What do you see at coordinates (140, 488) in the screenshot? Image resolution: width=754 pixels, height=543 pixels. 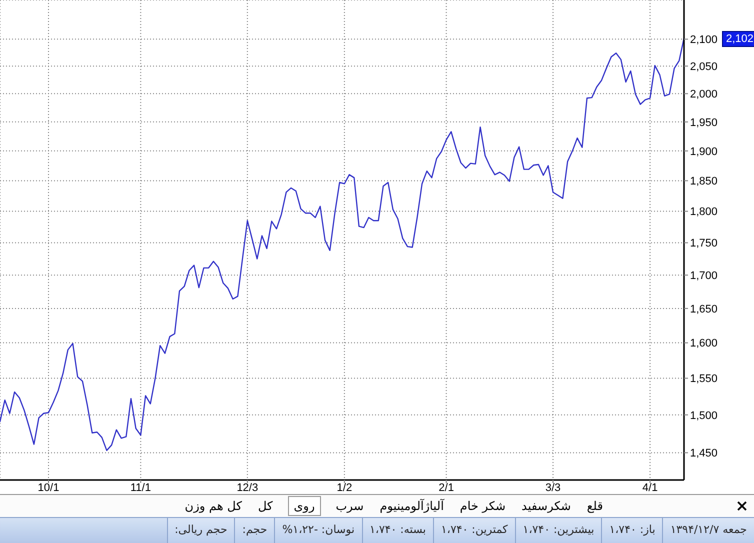 I see `x-tick-label: 11/1` at bounding box center [140, 488].